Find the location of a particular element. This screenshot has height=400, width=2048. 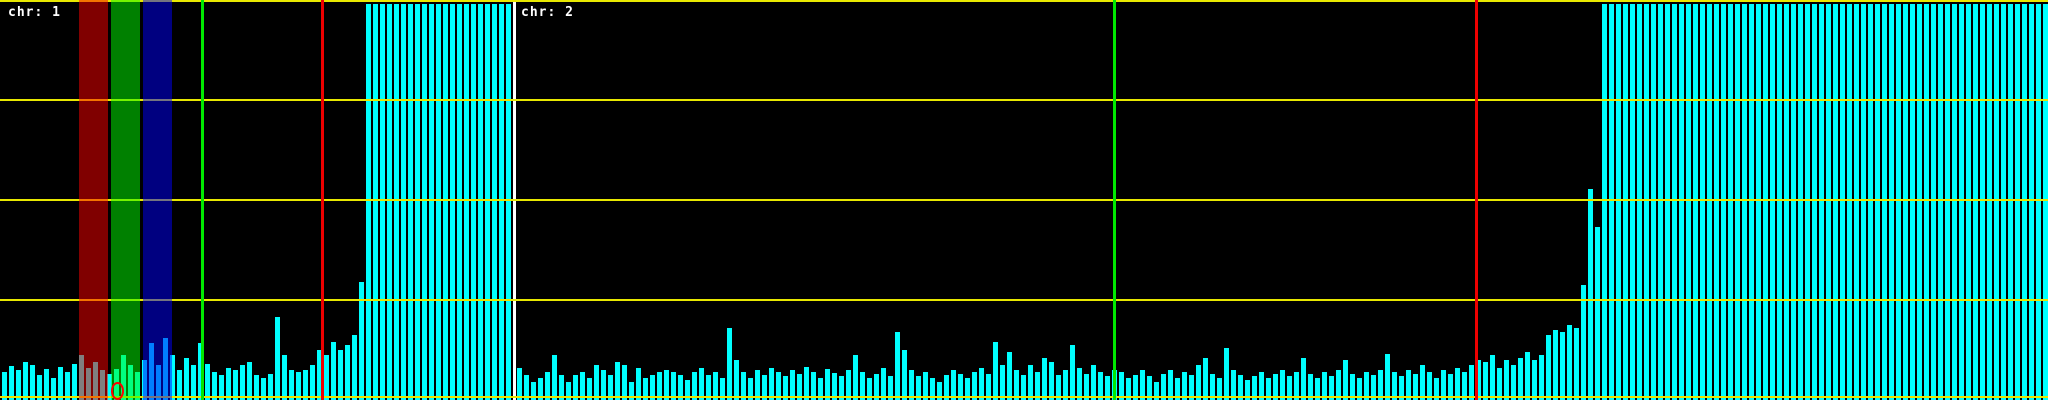

red-ellipse-marker is located at coordinates (117, 391).